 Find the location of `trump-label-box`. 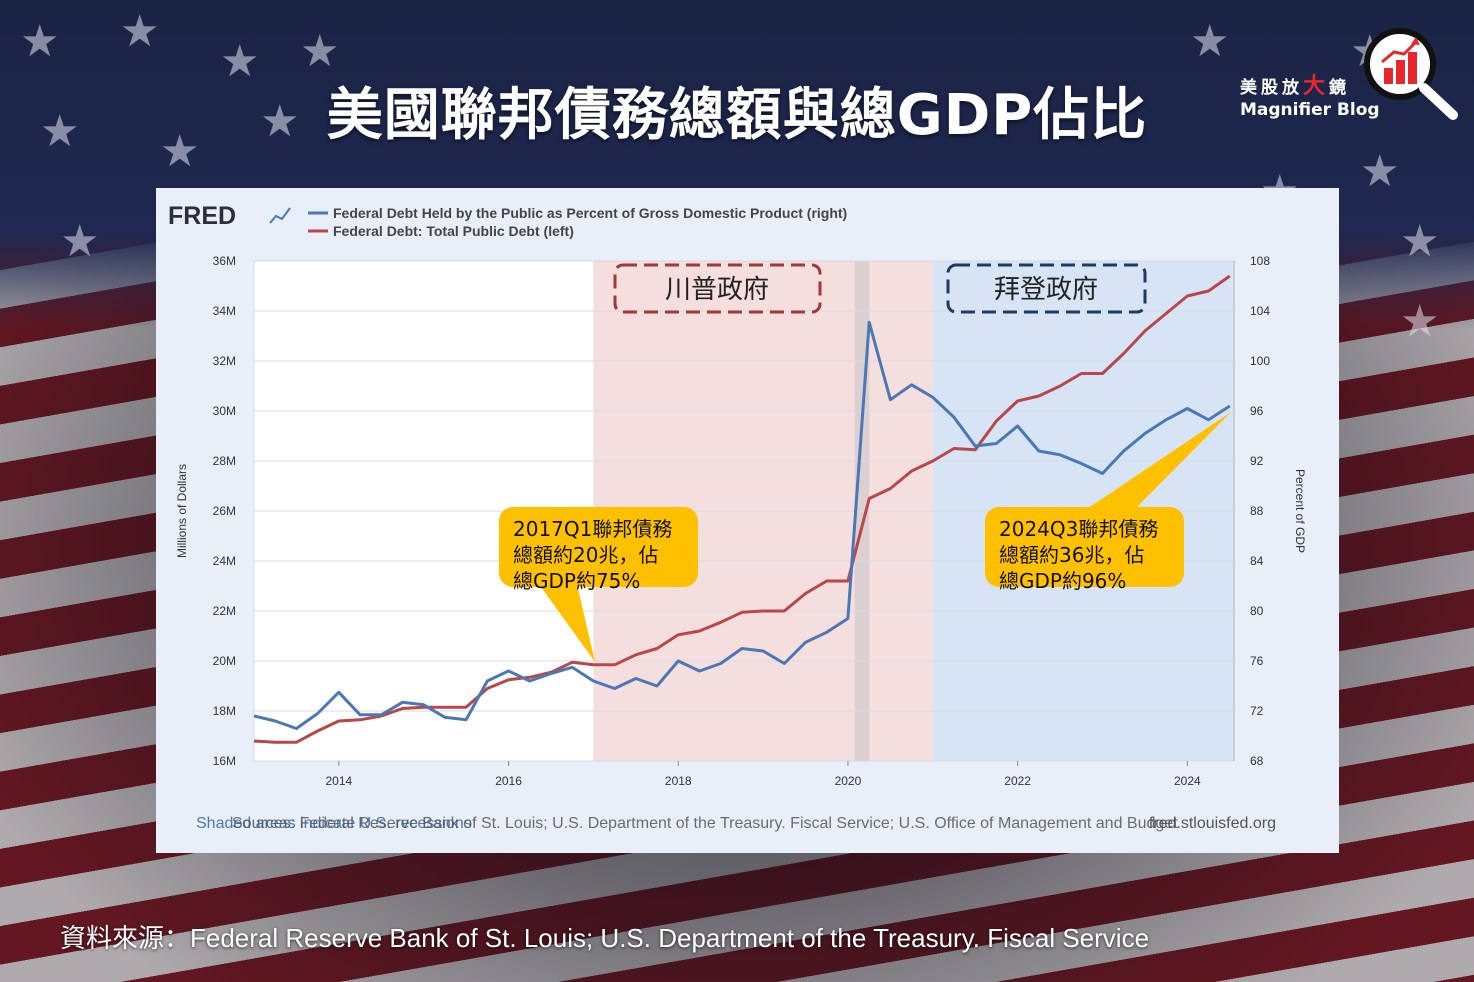

trump-label-box is located at coordinates (717, 288).